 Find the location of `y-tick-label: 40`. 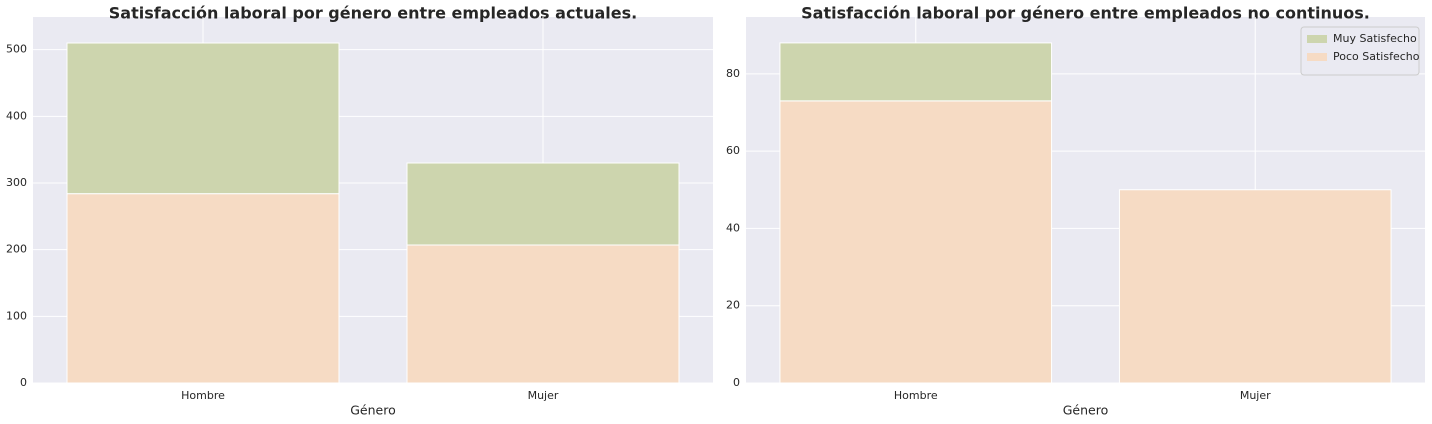

y-tick-label: 40 is located at coordinates (733, 227).